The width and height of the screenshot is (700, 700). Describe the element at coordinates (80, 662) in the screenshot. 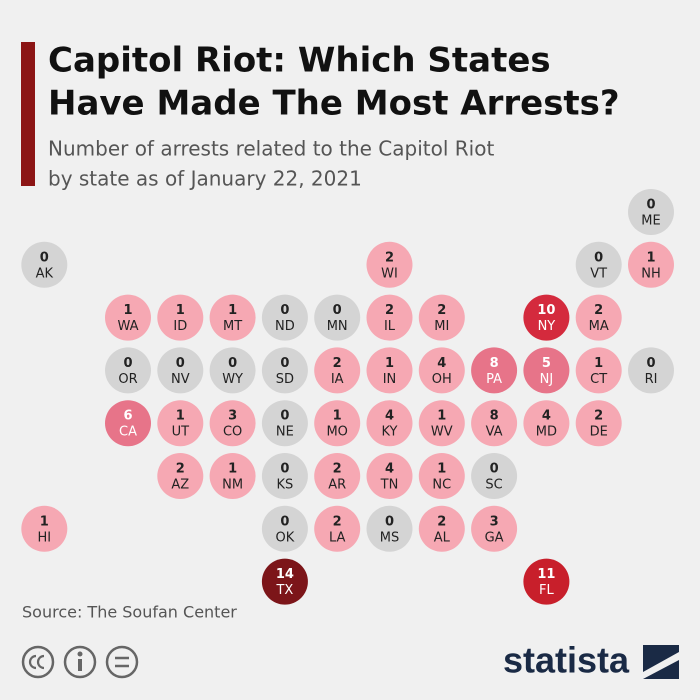

I see `license-icons` at that location.